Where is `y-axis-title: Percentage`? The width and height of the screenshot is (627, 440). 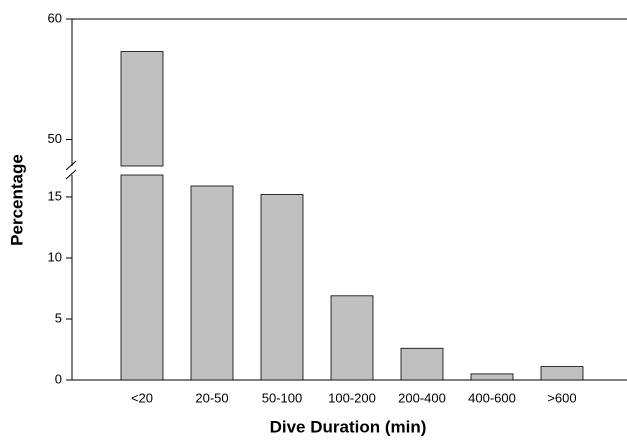 y-axis-title: Percentage is located at coordinates (16, 200).